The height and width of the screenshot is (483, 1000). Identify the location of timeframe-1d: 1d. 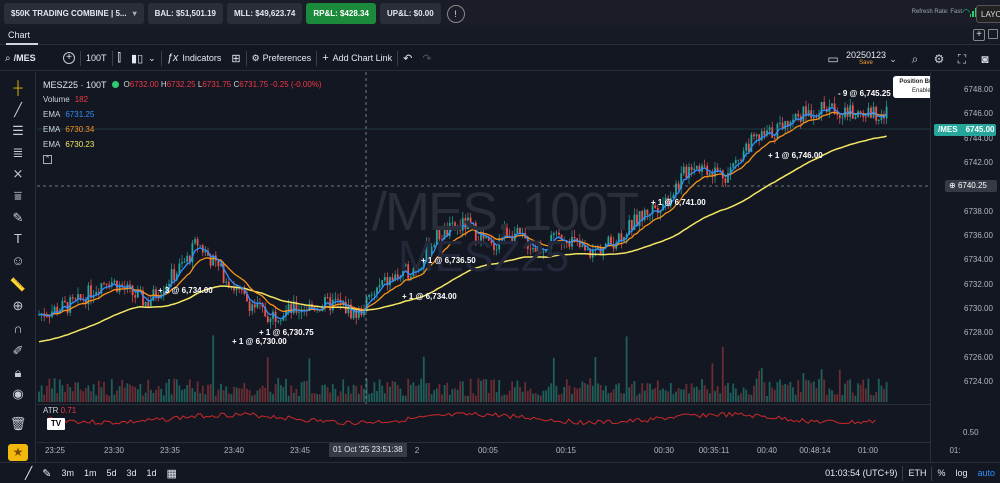
(151, 473).